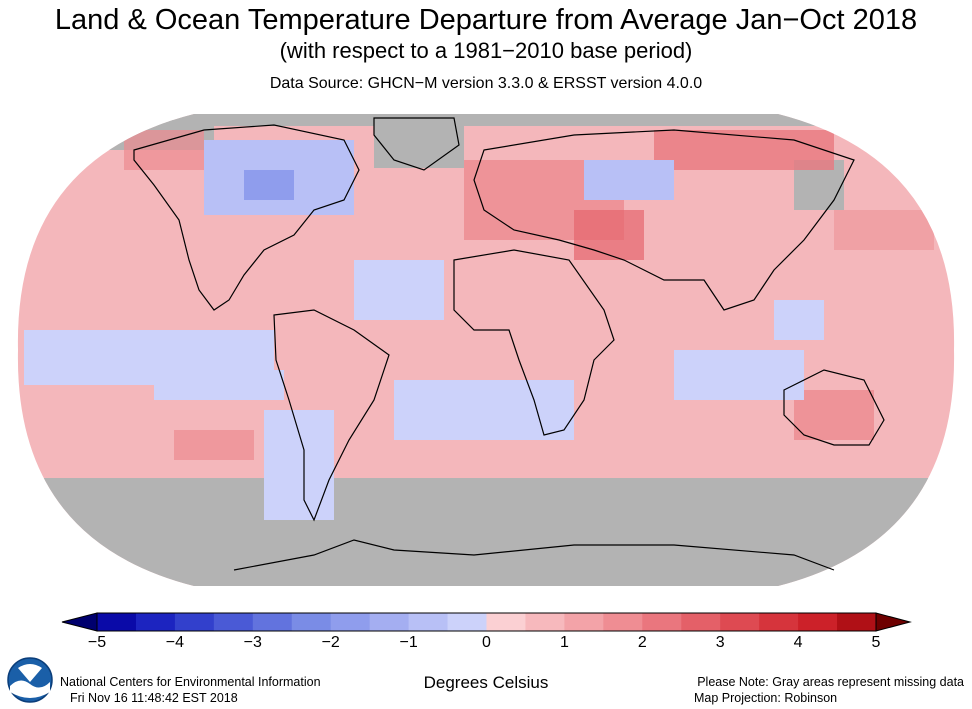 This screenshot has height=709, width=972. I want to click on siberia-warm-patch, so click(744, 150).